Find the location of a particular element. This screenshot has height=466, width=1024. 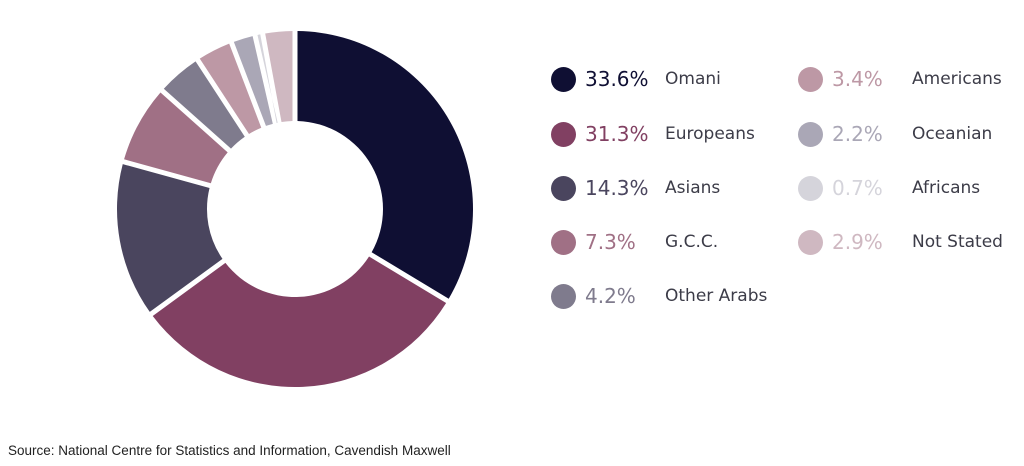

legend-label: Not Stated is located at coordinates (957, 242).